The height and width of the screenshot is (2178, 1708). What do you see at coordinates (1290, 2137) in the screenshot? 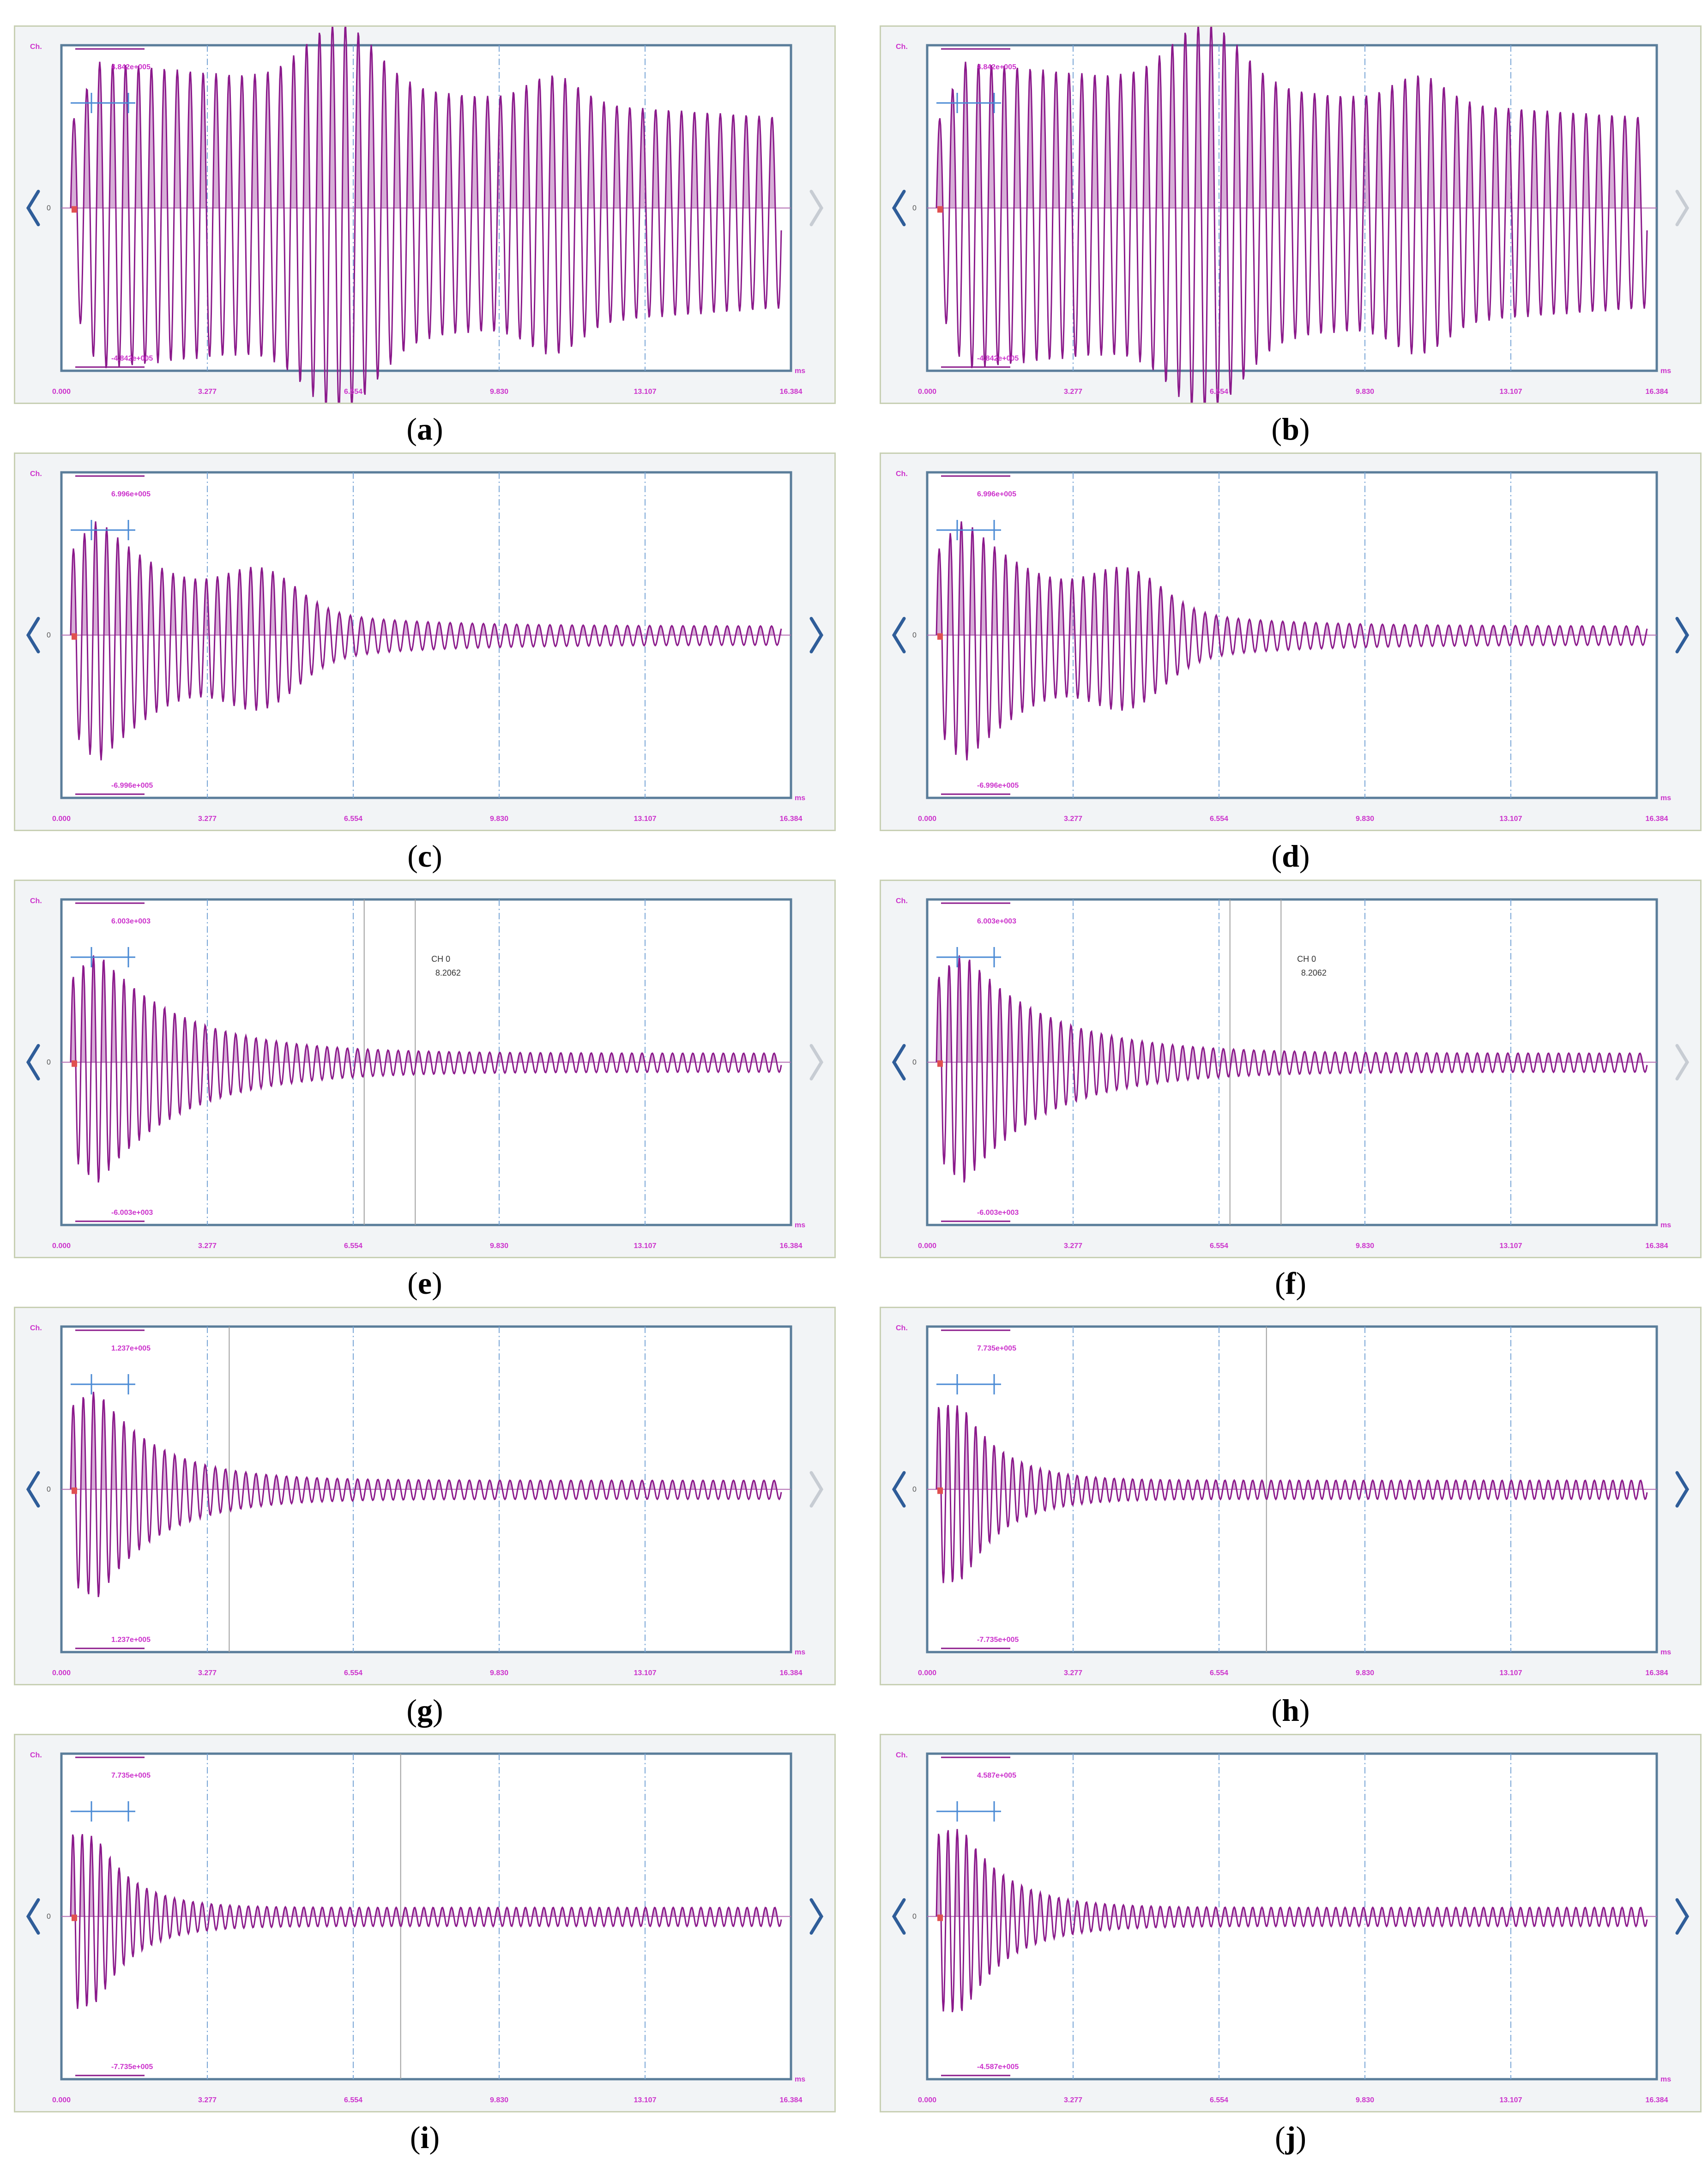
I see `panel-letter: j` at bounding box center [1290, 2137].